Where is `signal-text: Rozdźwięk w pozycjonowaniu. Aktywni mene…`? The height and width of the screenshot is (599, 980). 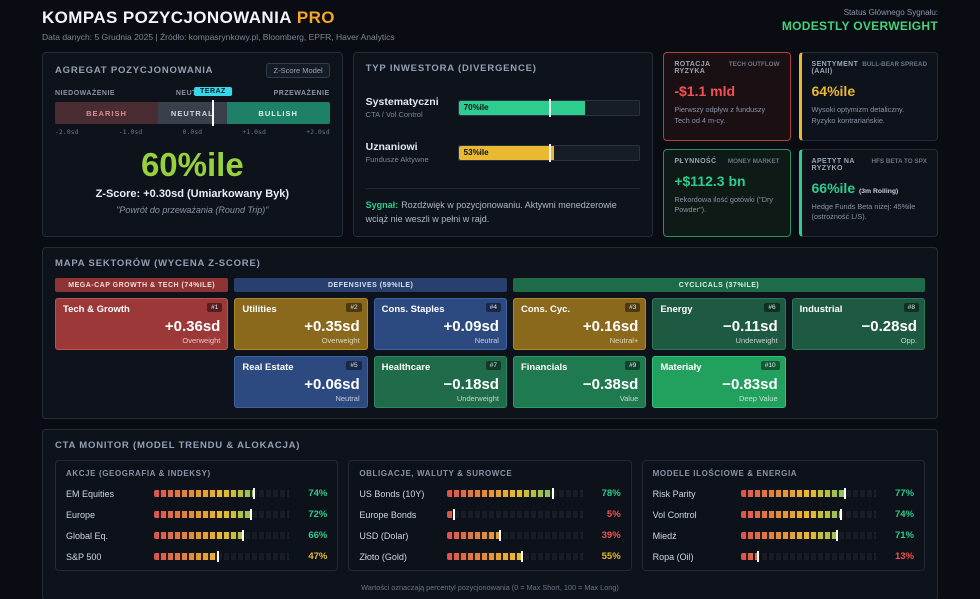 signal-text: Rozdźwięk w pozycjonowaniu. Aktywni mene… is located at coordinates (491, 212).